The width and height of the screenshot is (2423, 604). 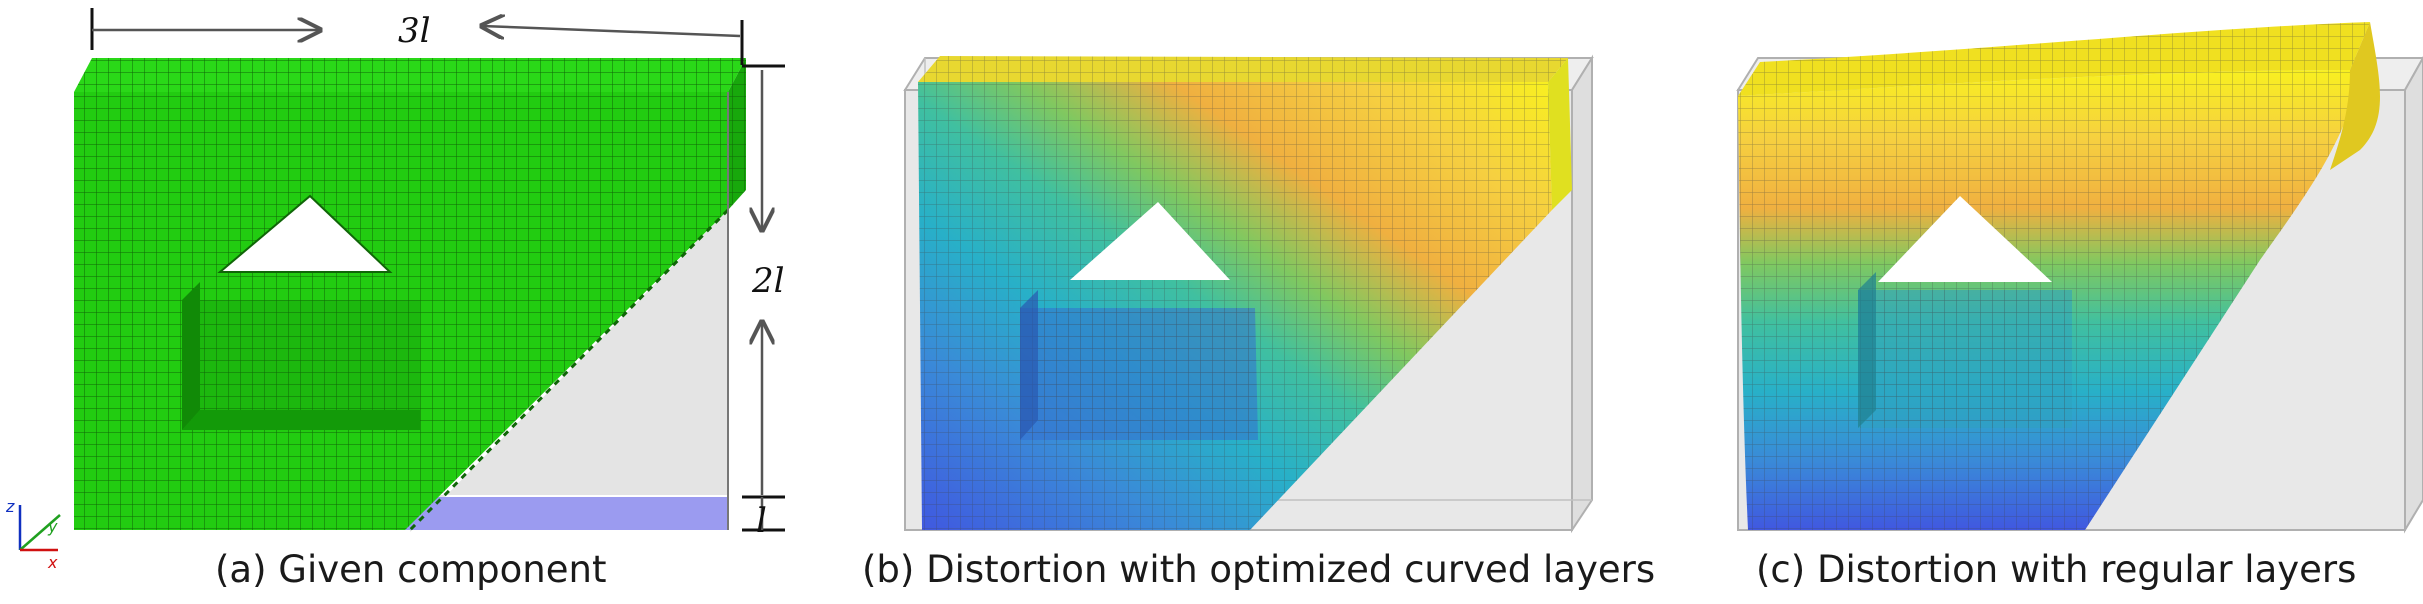 I want to click on y-axis-label: y, so click(x=52, y=526).